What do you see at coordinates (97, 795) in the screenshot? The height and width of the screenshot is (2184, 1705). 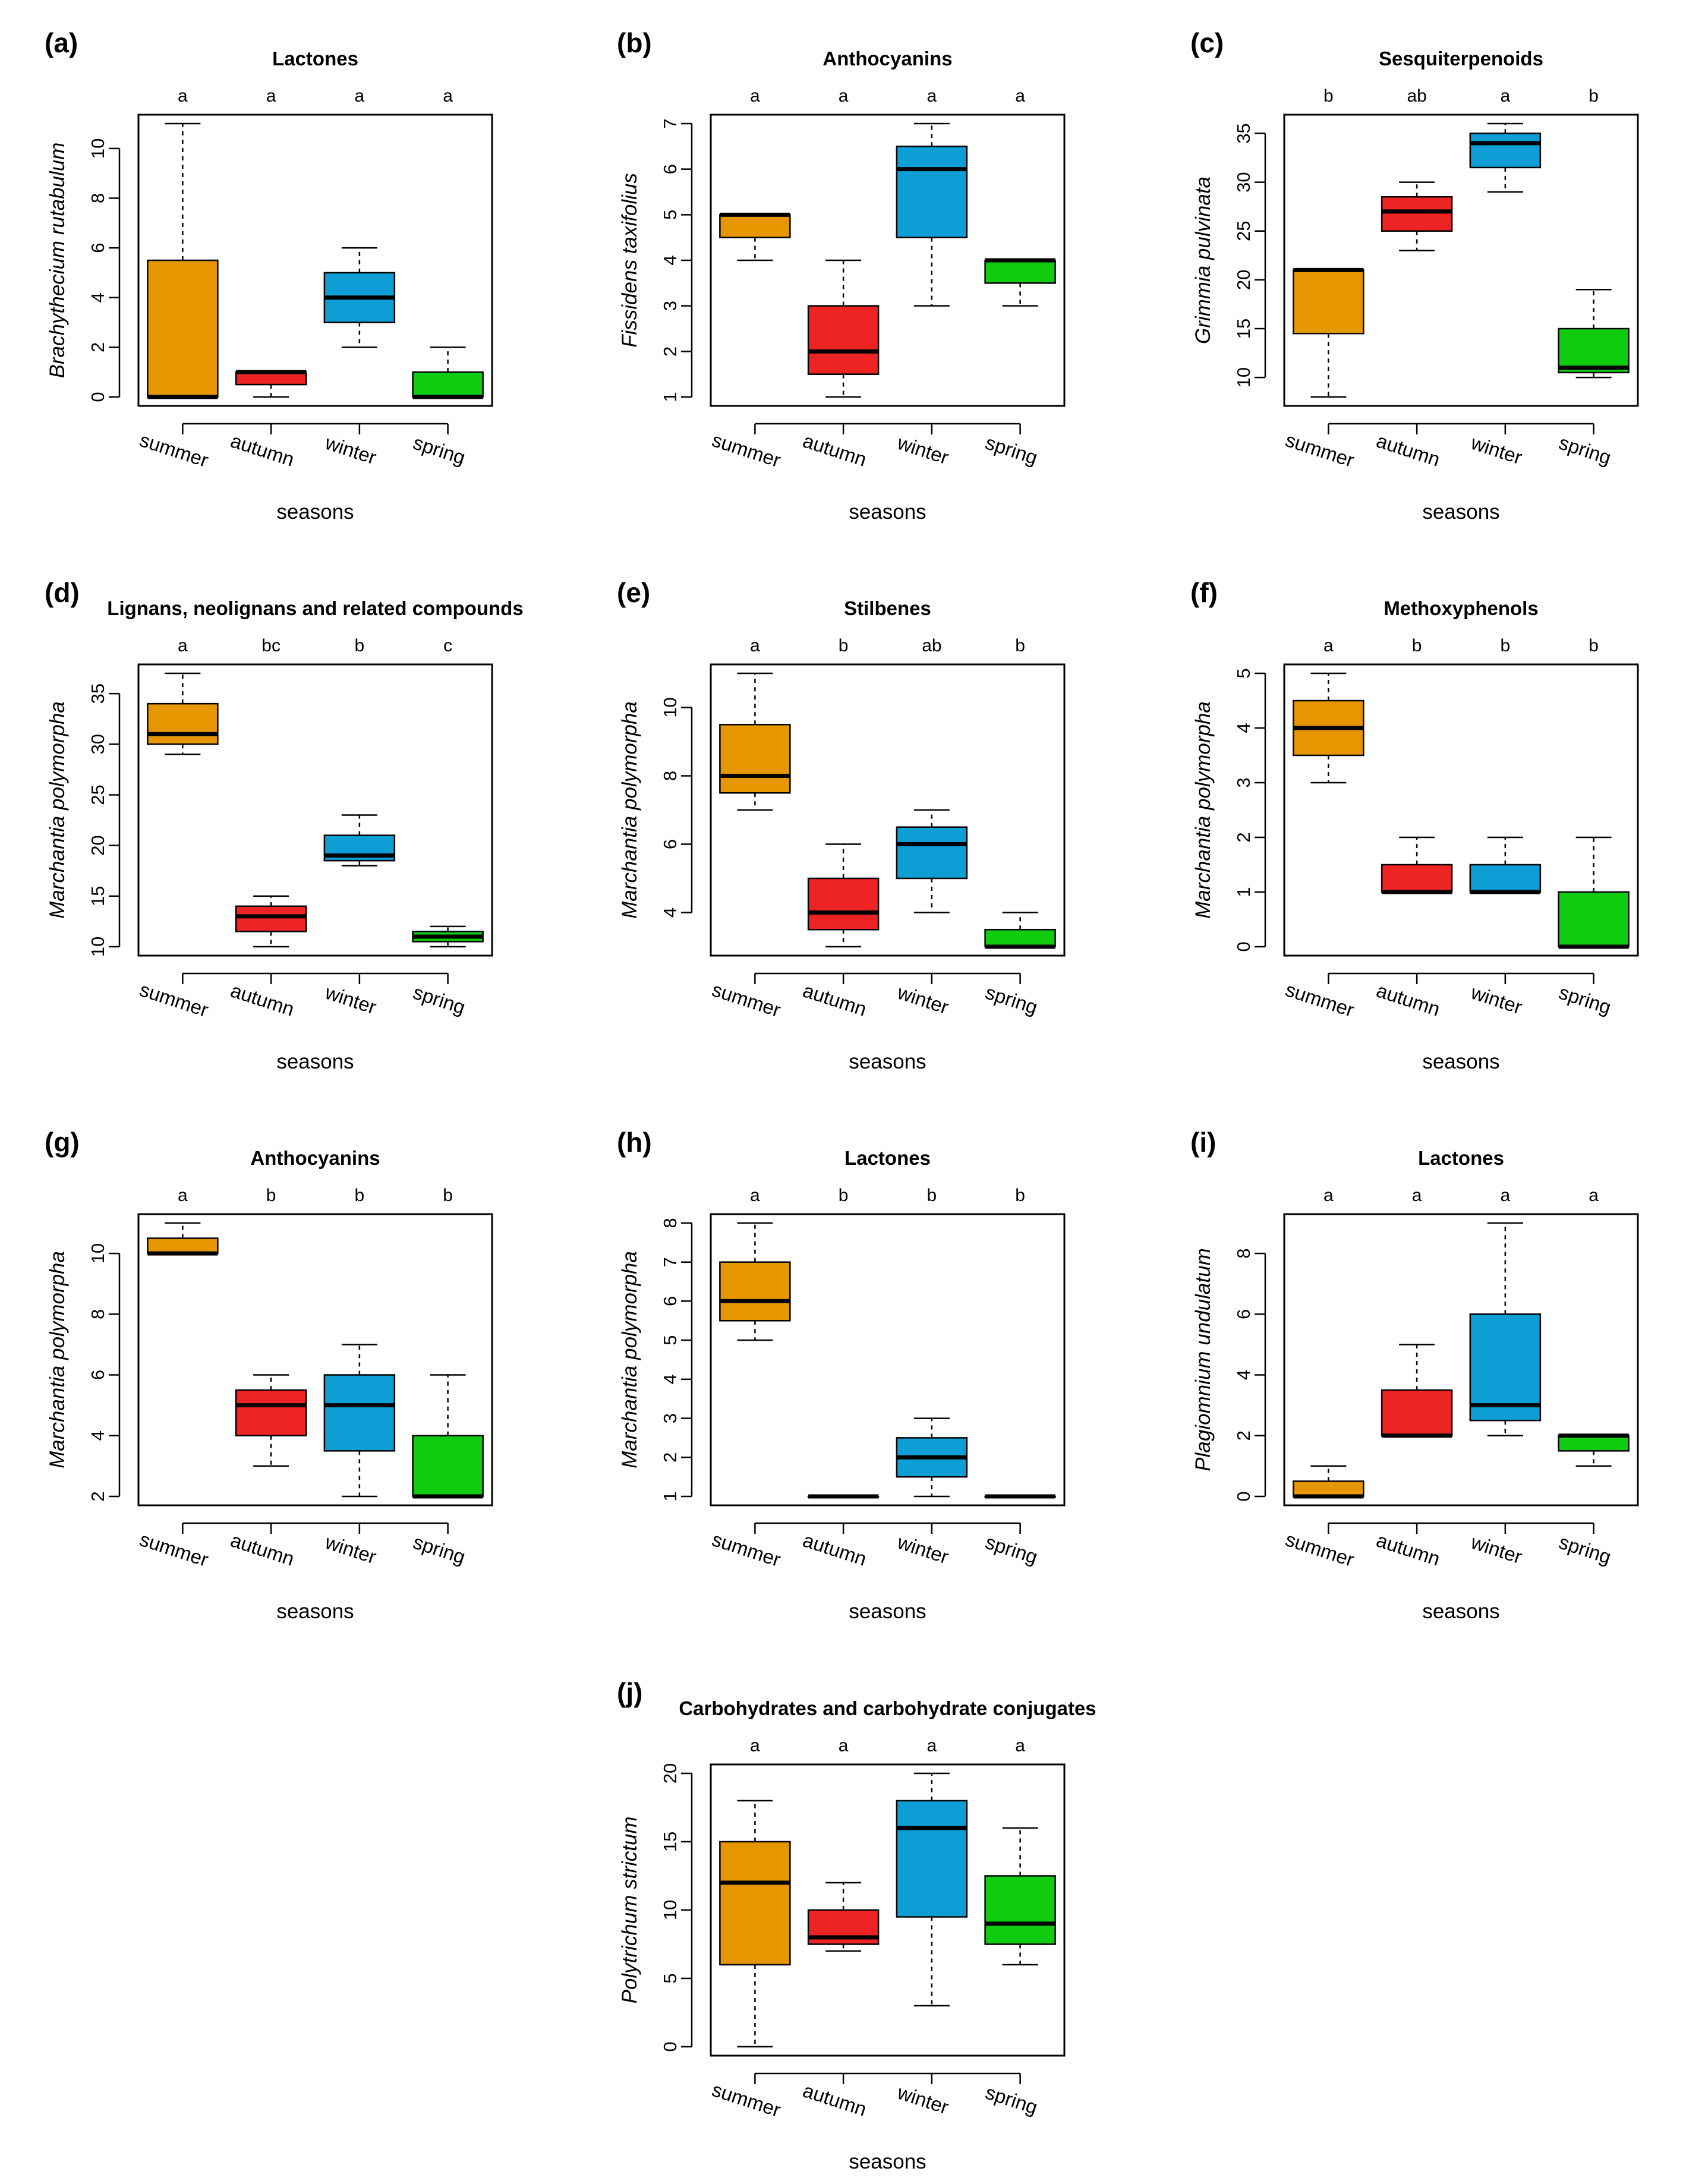 I see `y-tick-label: 25` at bounding box center [97, 795].